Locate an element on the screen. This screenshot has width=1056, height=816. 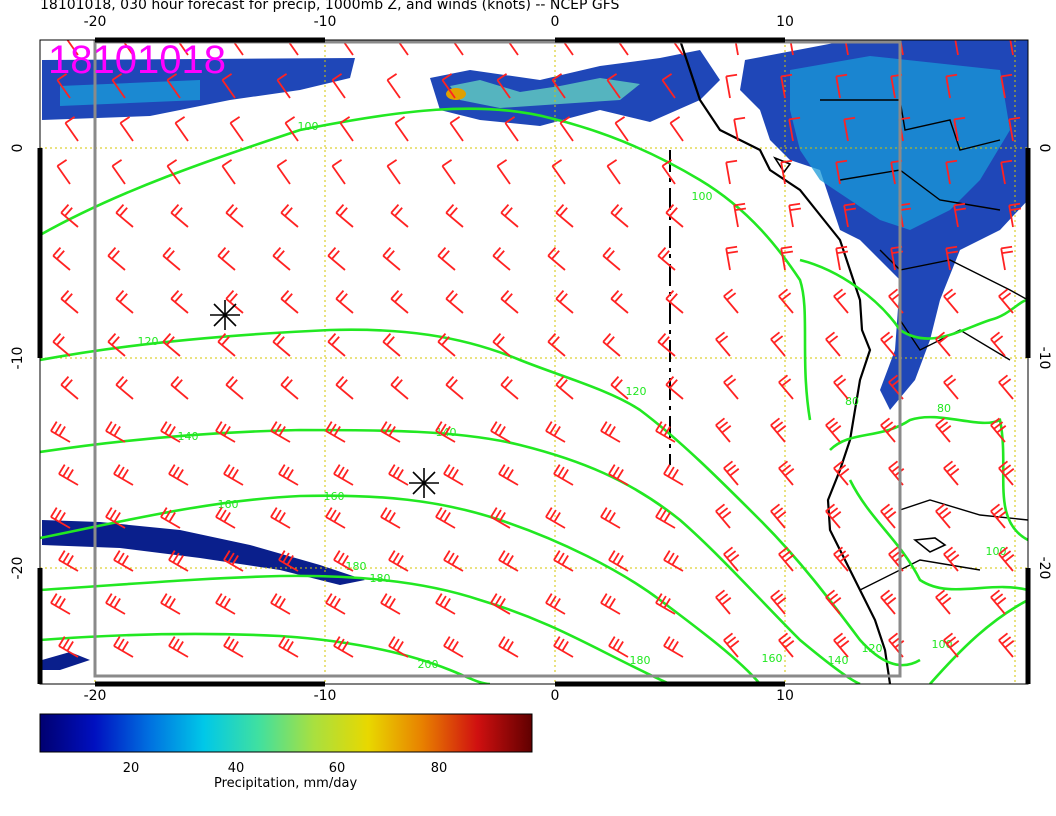
lon-label-top: 0 is located at coordinates (555, 22).